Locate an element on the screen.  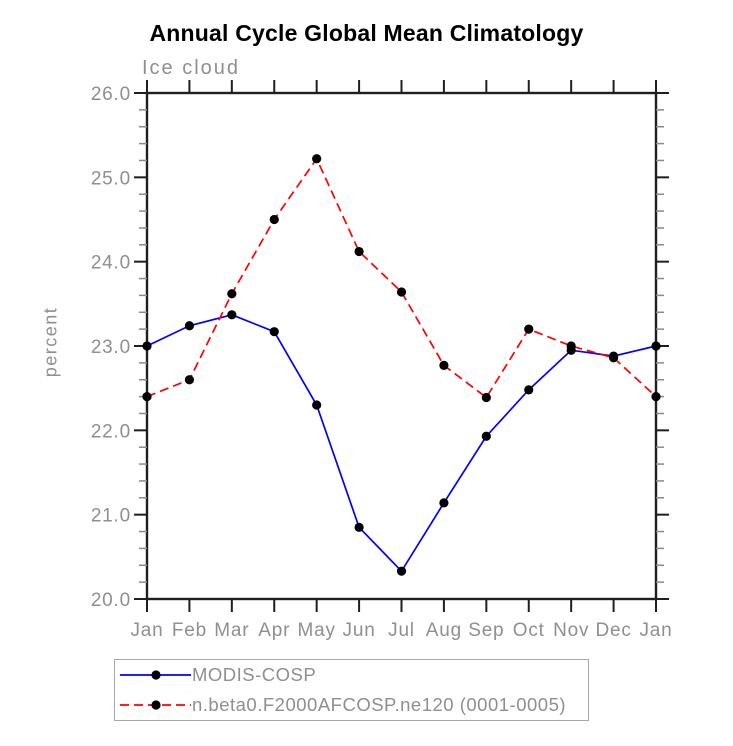
x-axis-tick-label: Mar is located at coordinates (231, 630).